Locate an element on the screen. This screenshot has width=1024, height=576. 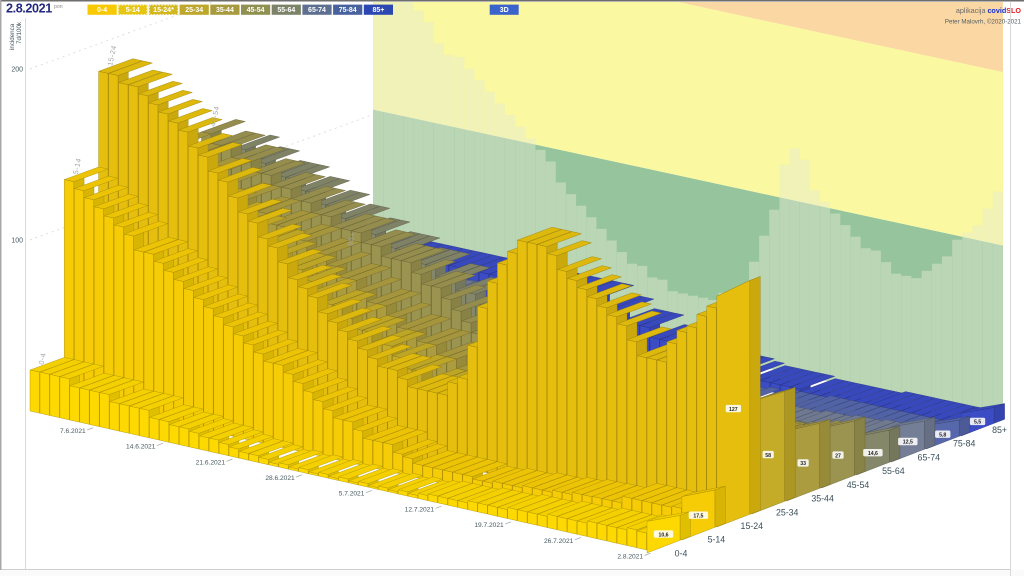
svg-text: 15-24* is located at coordinates (163, 10).